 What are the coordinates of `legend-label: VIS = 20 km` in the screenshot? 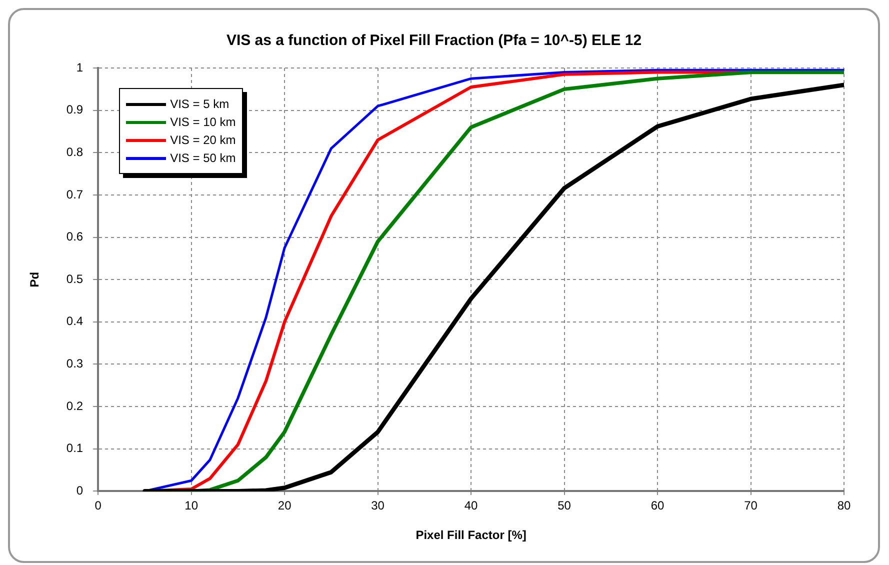 It's located at (203, 140).